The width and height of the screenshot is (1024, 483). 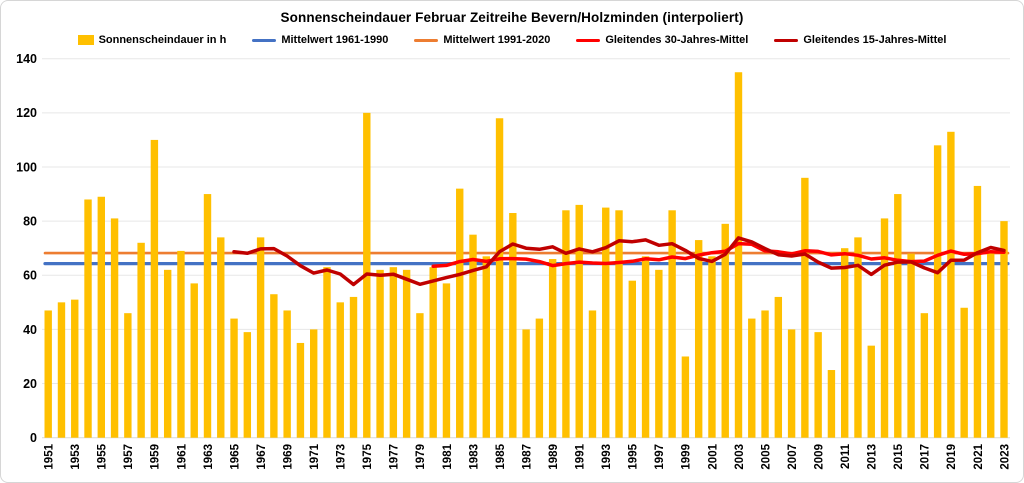 I want to click on x-tick-label: 1985, so click(x=501, y=456).